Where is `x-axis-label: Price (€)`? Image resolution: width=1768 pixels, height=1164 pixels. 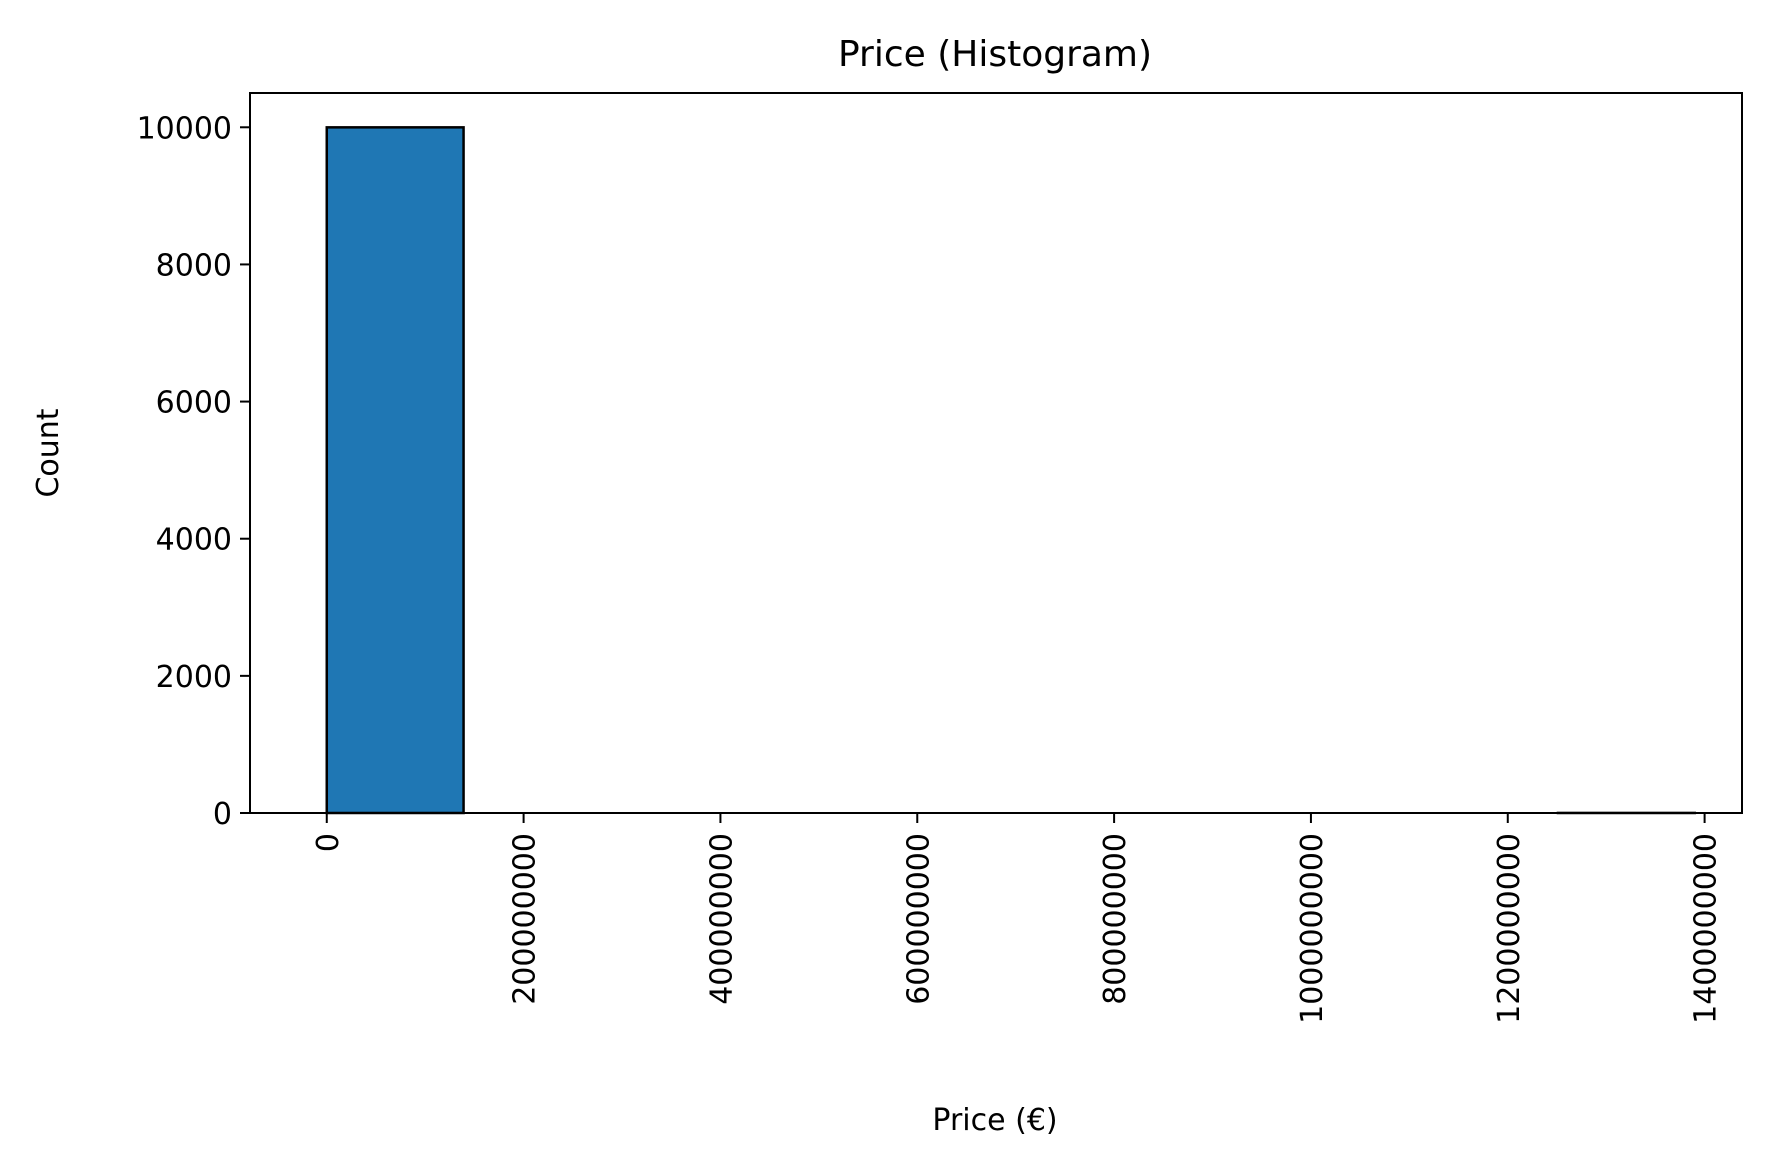
x-axis-label: Price (€) is located at coordinates (994, 1120).